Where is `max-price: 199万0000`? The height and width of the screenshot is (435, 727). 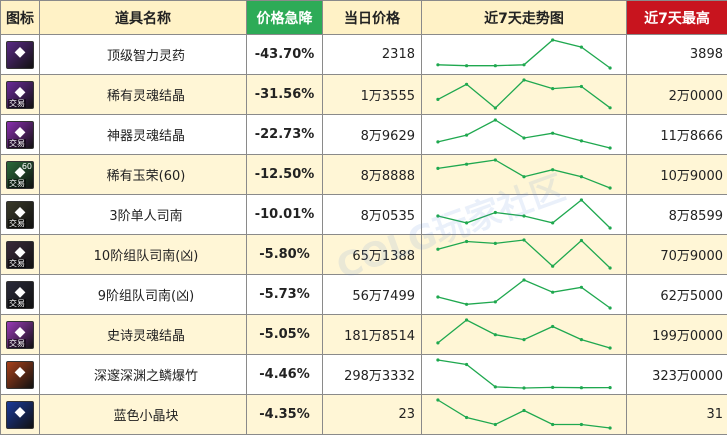
max-price: 199万0000 is located at coordinates (677, 335).